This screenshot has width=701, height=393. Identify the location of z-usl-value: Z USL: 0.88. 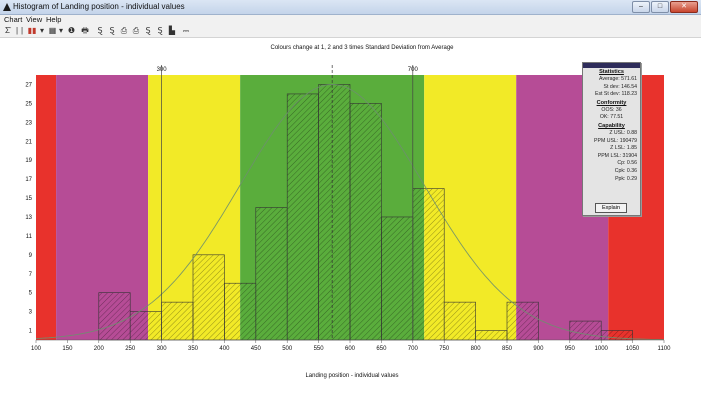
(623, 132).